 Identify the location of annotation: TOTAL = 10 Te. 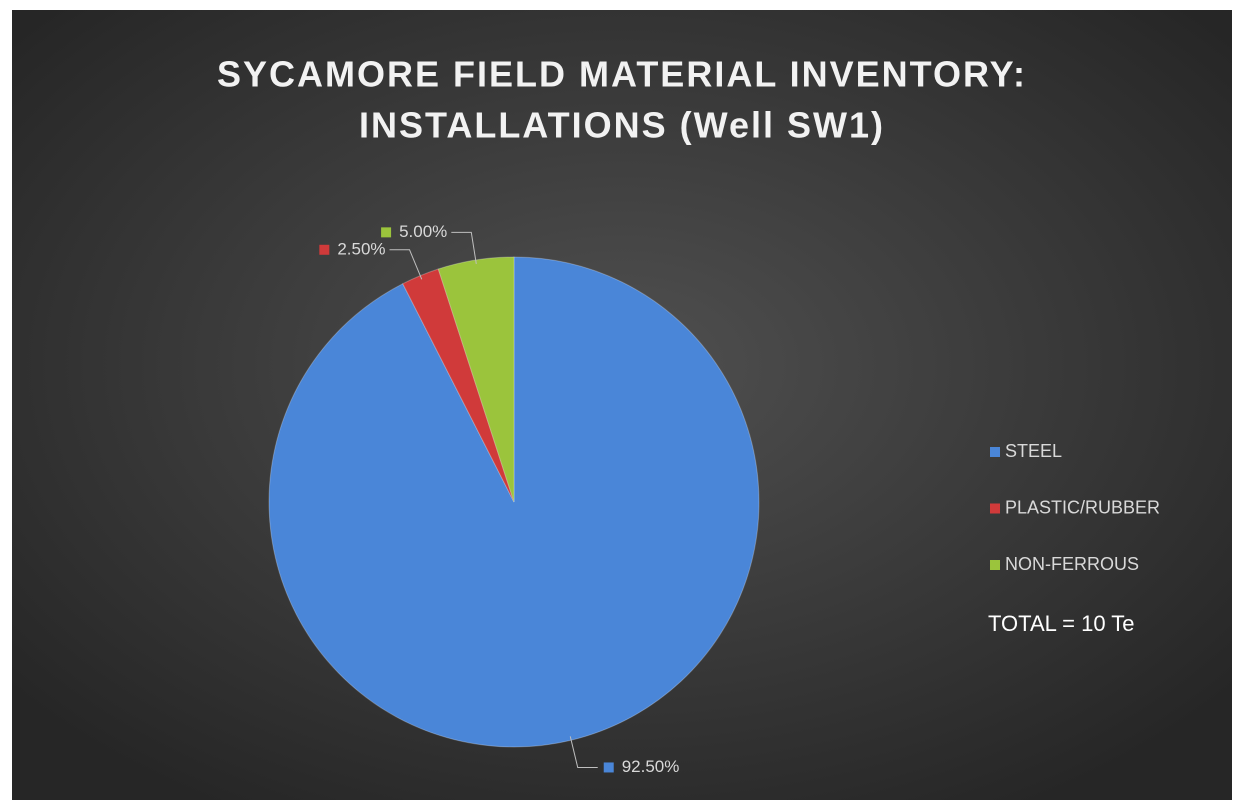
(1061, 623).